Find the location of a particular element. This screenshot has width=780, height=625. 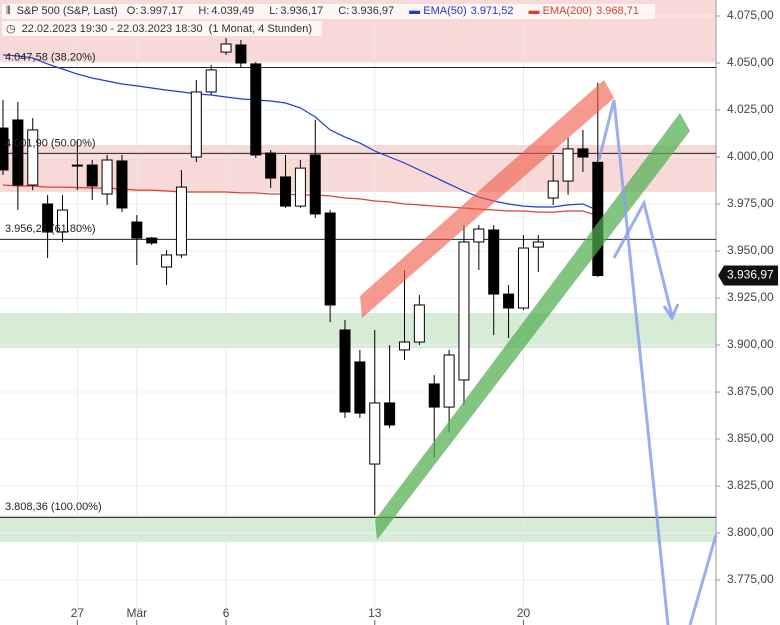

period: (1 Monat, 4 Stunden) is located at coordinates (260, 29).